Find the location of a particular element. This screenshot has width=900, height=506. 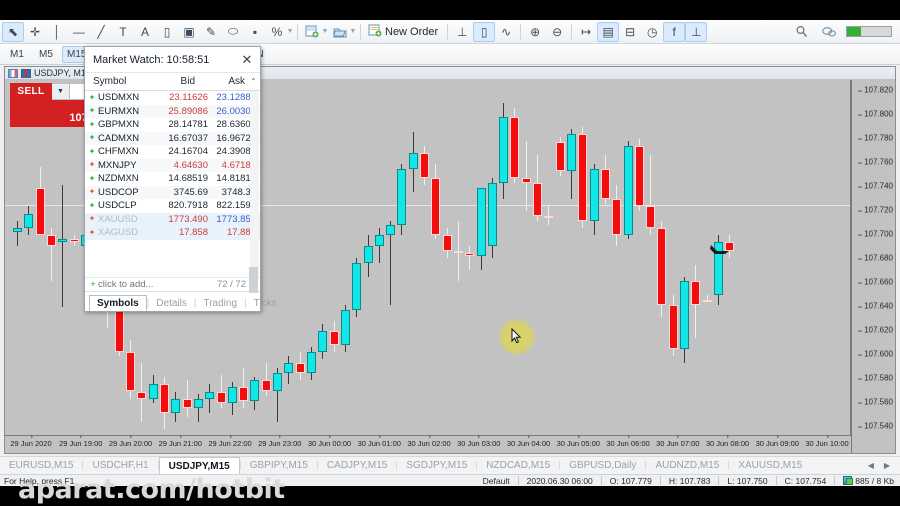

symbol-bid: 820.7918 is located at coordinates (188, 206).